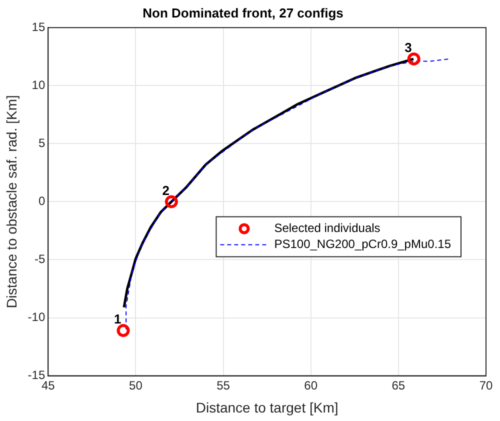  Describe the element at coordinates (166, 190) in the screenshot. I see `annotation: 2` at that location.